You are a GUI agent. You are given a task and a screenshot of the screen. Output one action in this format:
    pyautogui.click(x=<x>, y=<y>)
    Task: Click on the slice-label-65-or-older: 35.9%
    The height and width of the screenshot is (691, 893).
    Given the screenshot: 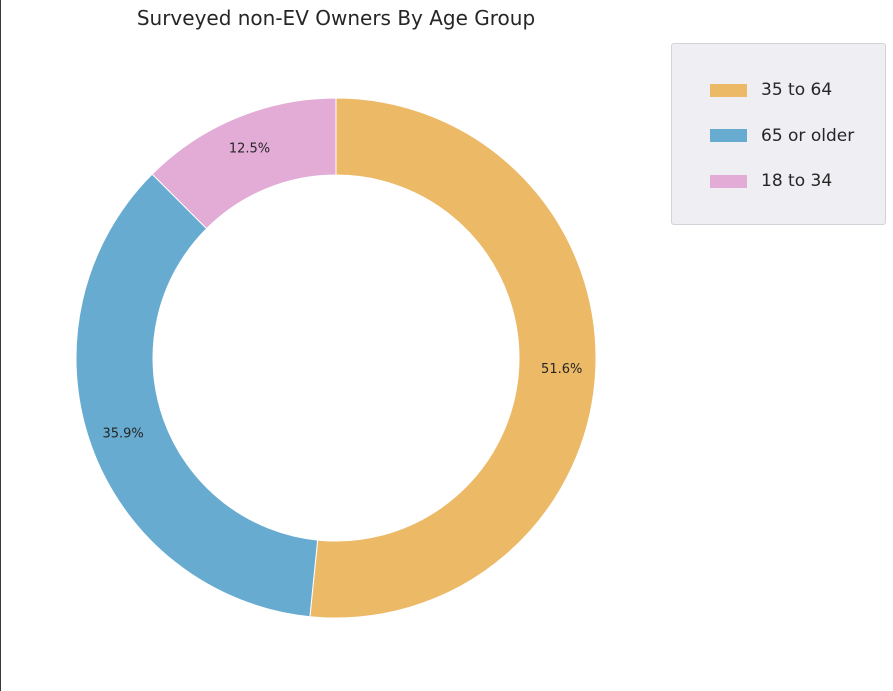 What is the action you would take?
    pyautogui.click(x=122, y=433)
    